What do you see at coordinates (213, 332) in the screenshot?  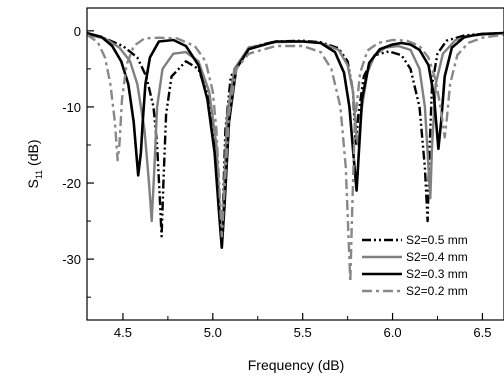 I see `x-tick-label: 5.0` at bounding box center [213, 332].